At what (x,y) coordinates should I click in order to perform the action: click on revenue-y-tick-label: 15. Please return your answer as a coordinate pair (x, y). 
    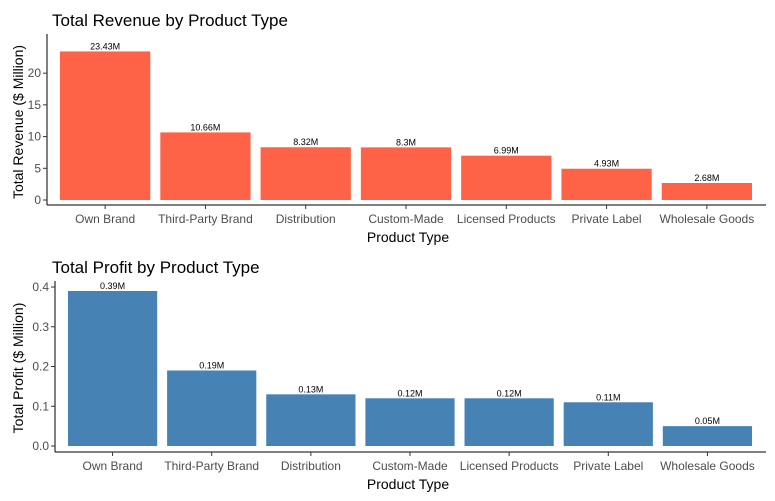
    Looking at the image, I should click on (35, 105).